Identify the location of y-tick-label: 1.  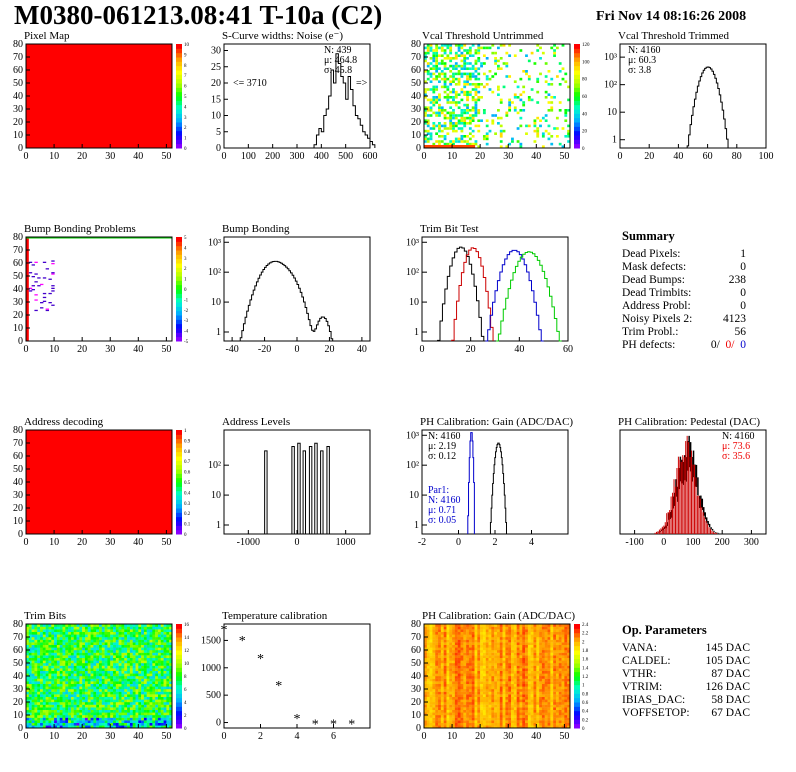
(416, 332).